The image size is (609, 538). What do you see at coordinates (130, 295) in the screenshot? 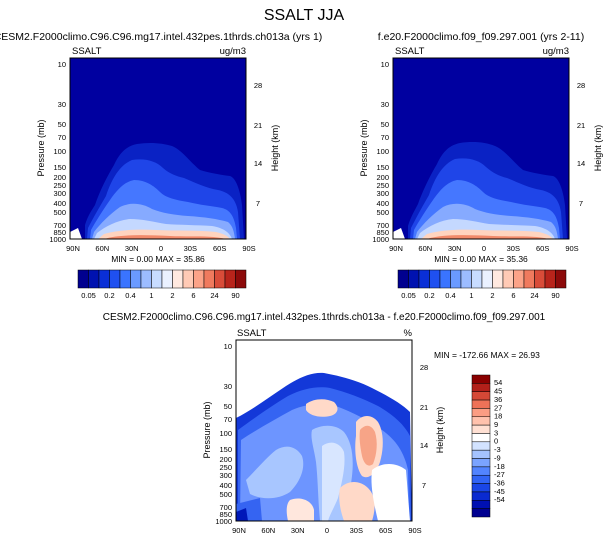
I see `colorbar-label: 0.4` at bounding box center [130, 295].